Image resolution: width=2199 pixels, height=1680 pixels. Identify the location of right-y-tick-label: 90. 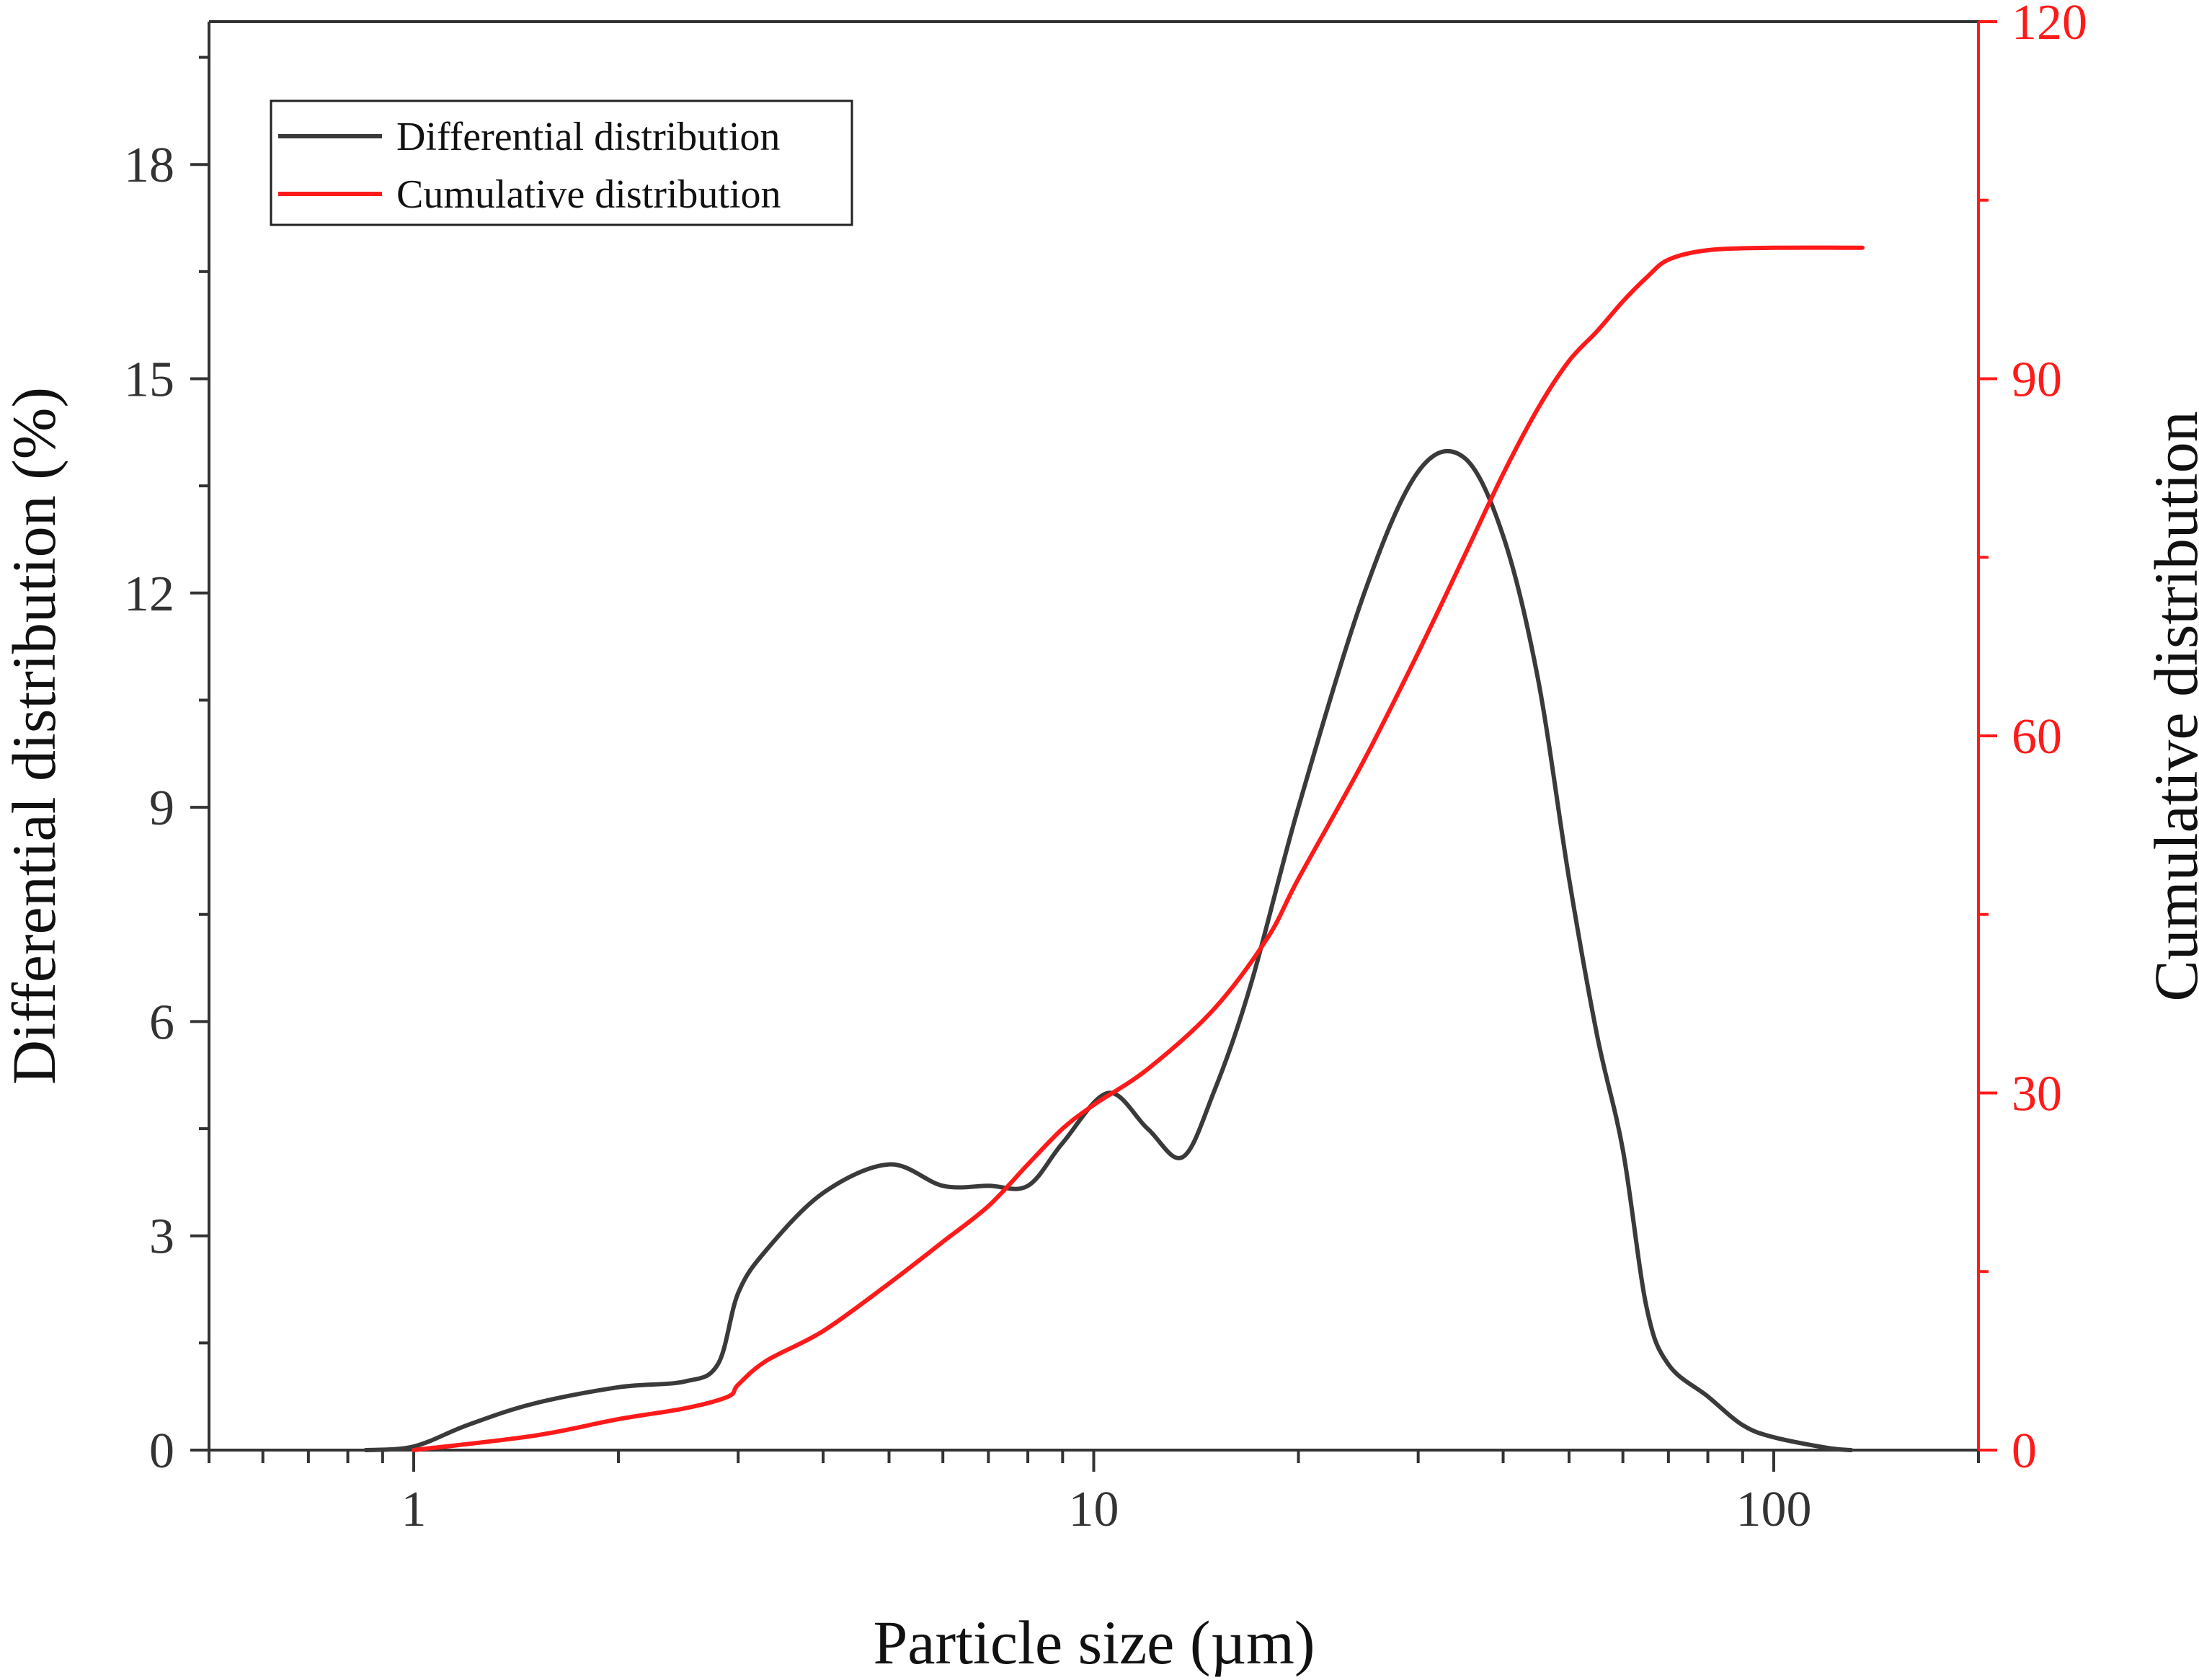
(2037, 380).